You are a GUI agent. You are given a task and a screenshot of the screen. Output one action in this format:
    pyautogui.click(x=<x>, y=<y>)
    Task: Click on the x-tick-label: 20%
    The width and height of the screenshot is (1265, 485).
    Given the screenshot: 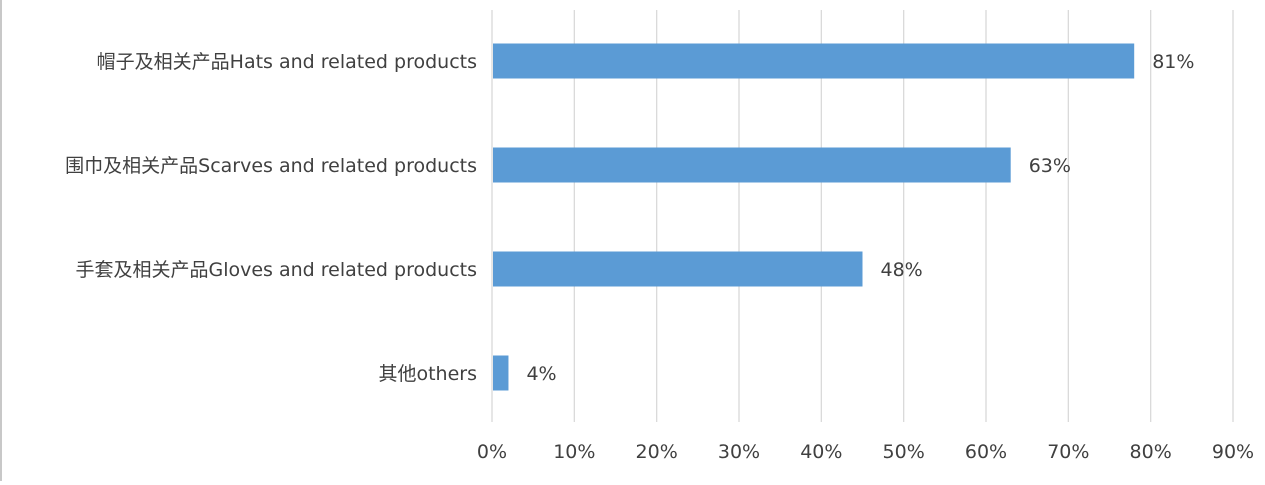 What is the action you would take?
    pyautogui.click(x=657, y=452)
    